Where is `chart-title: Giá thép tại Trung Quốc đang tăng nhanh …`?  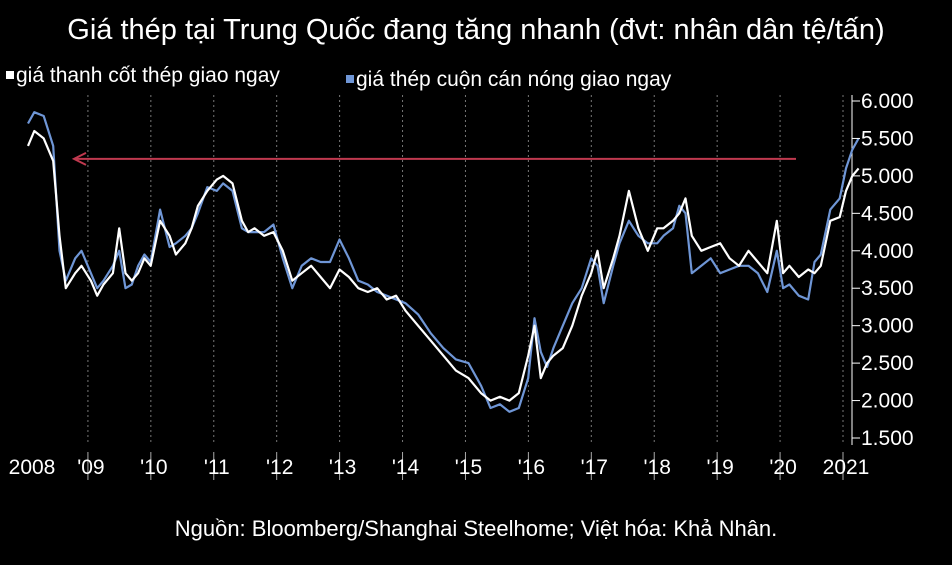
chart-title: Giá thép tại Trung Quốc đang tăng nhanh … is located at coordinates (476, 30).